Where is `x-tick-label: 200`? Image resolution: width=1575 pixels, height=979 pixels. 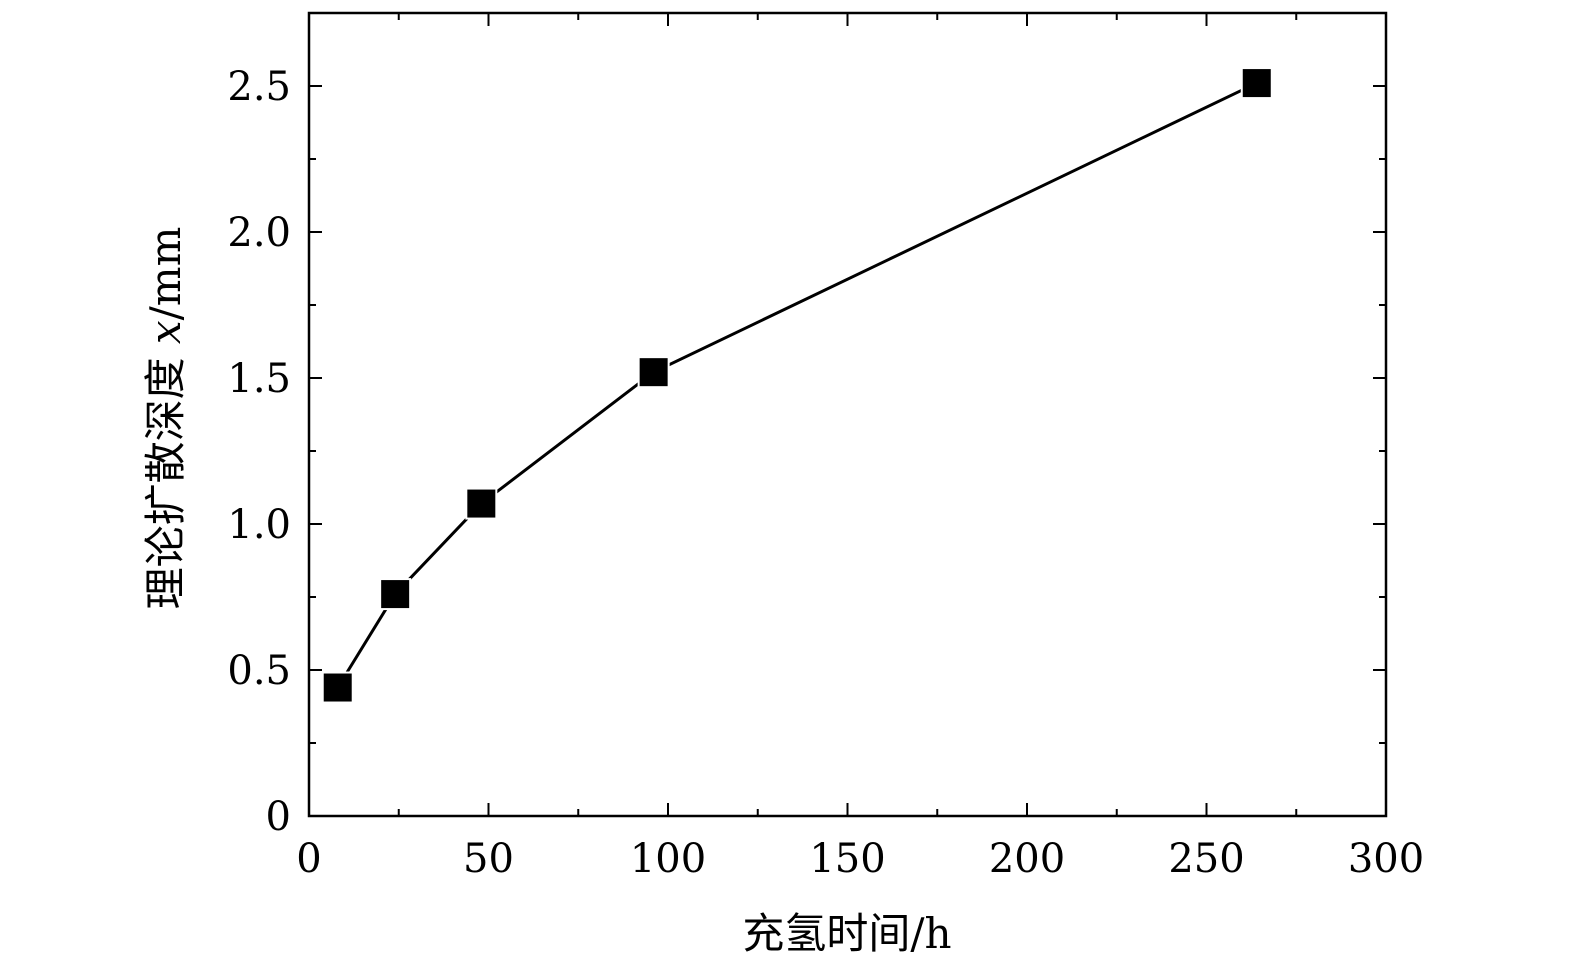 x-tick-label: 200 is located at coordinates (1027, 859).